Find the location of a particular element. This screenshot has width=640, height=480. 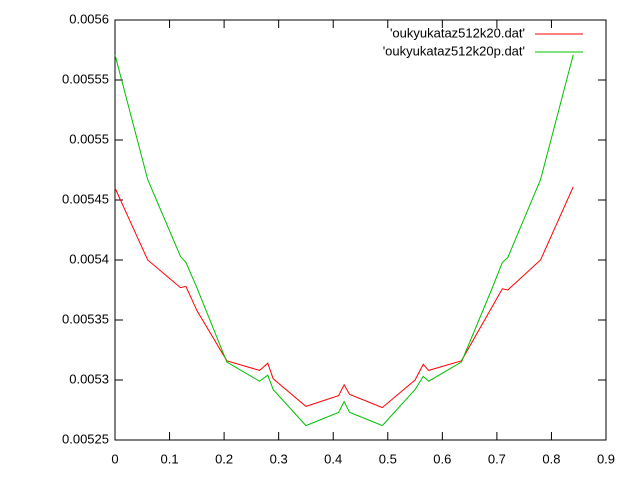

y-tick-label: 0.0053 is located at coordinates (89, 378).